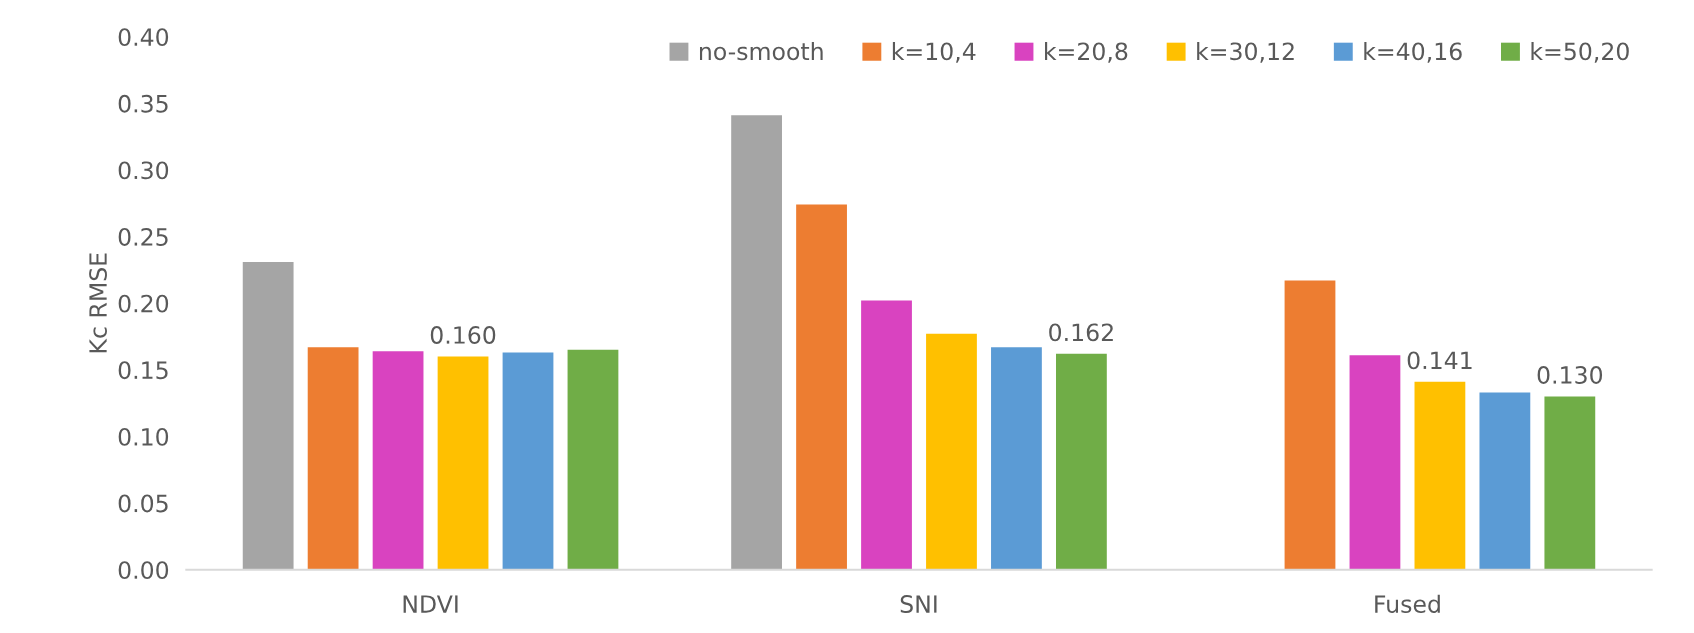 This screenshot has height=633, width=1694. I want to click on y-tick-label: 0.10, so click(143, 436).